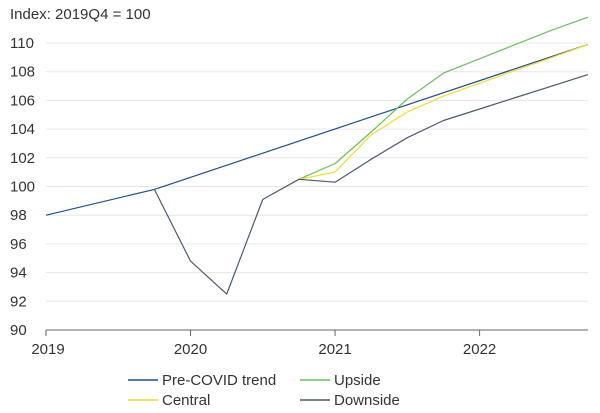  What do you see at coordinates (18, 215) in the screenshot?
I see `y-tick-label: 98` at bounding box center [18, 215].